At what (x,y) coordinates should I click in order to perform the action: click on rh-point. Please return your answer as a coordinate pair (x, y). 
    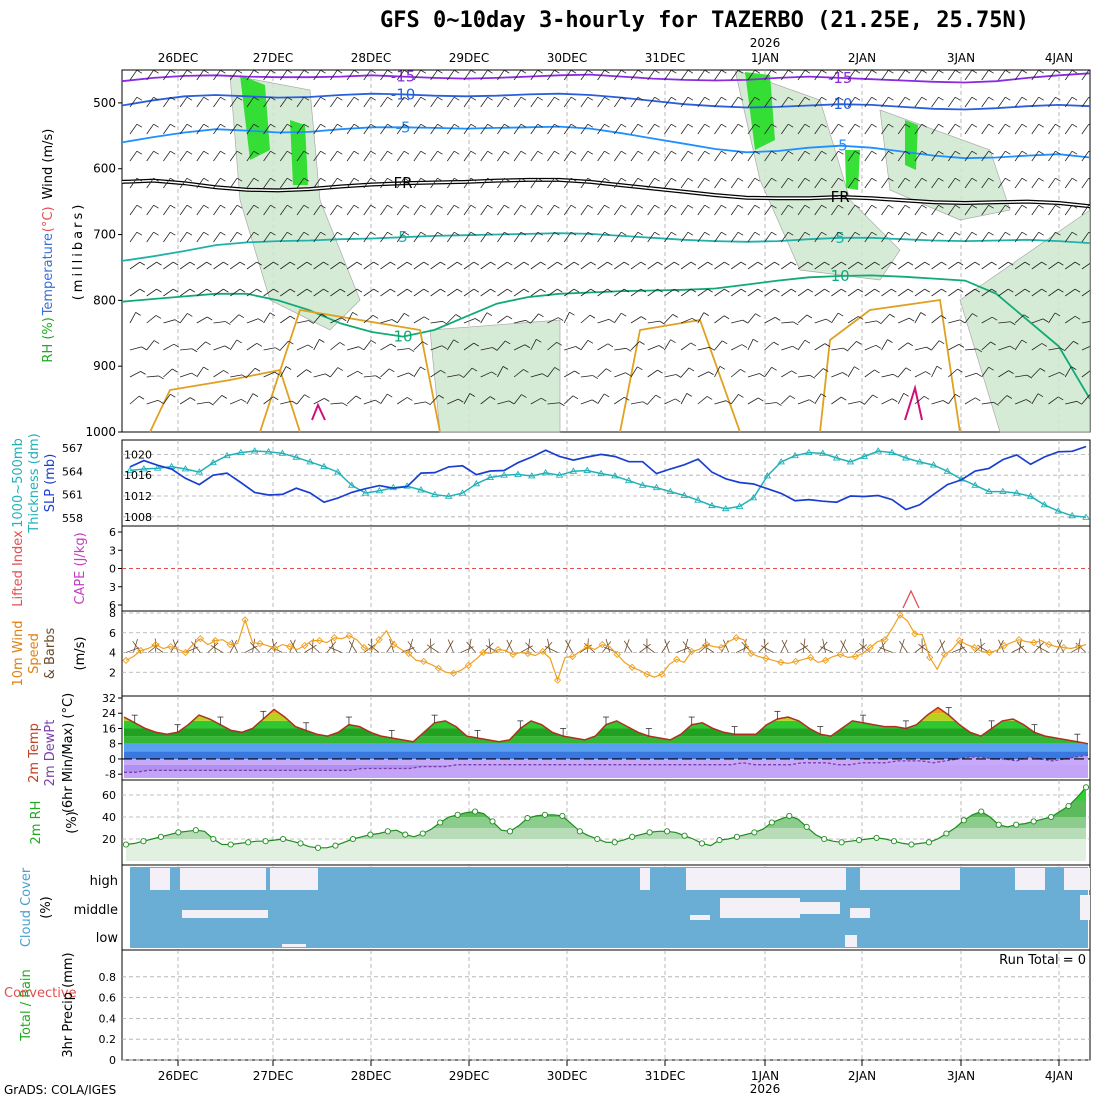
    Looking at the image, I should click on (1086, 787).